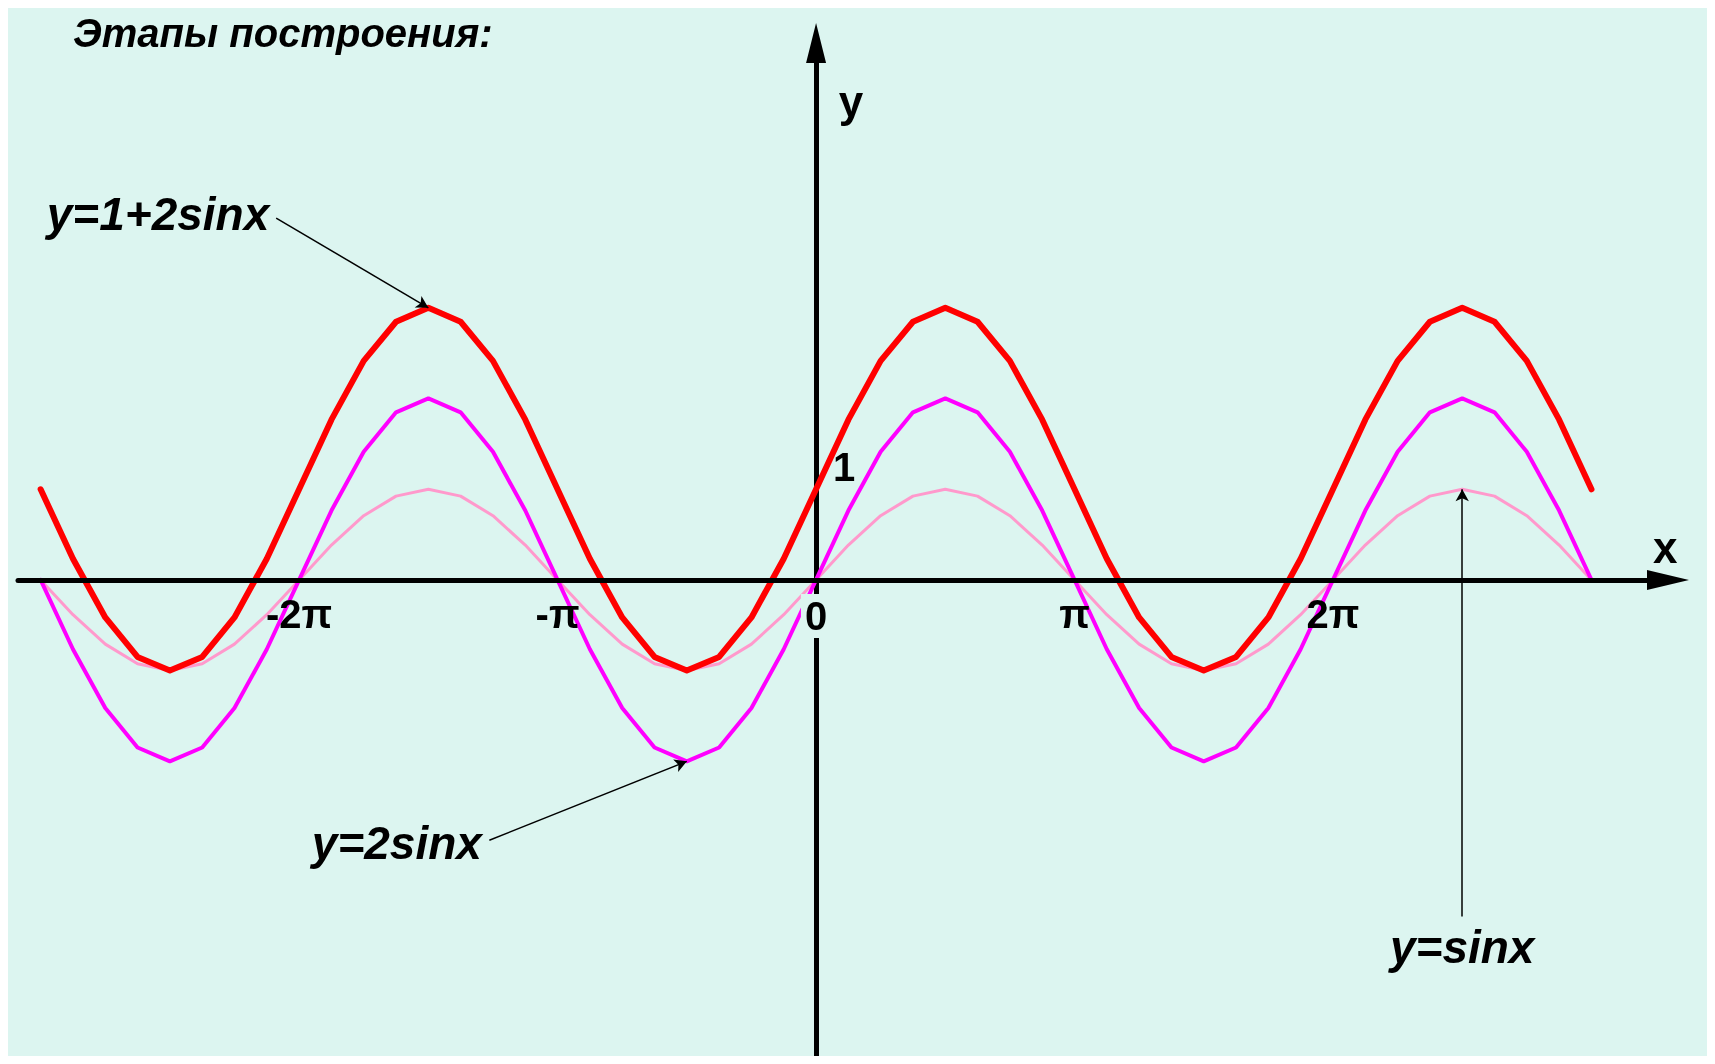 The height and width of the screenshot is (1064, 1715). What do you see at coordinates (1665, 548) in the screenshot?
I see `x-axis-title: x` at bounding box center [1665, 548].